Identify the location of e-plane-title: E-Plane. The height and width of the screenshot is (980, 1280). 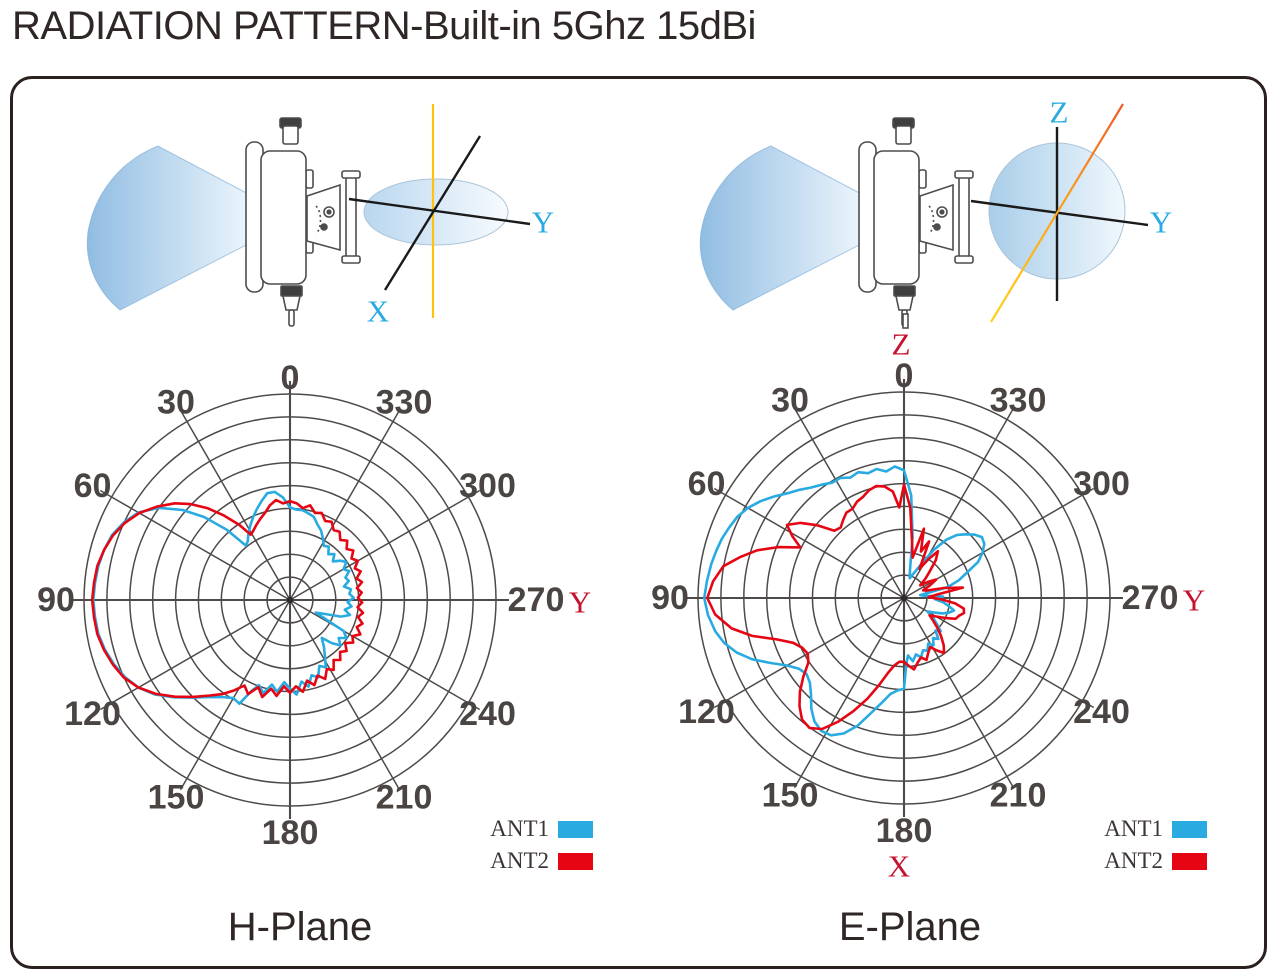
(910, 927).